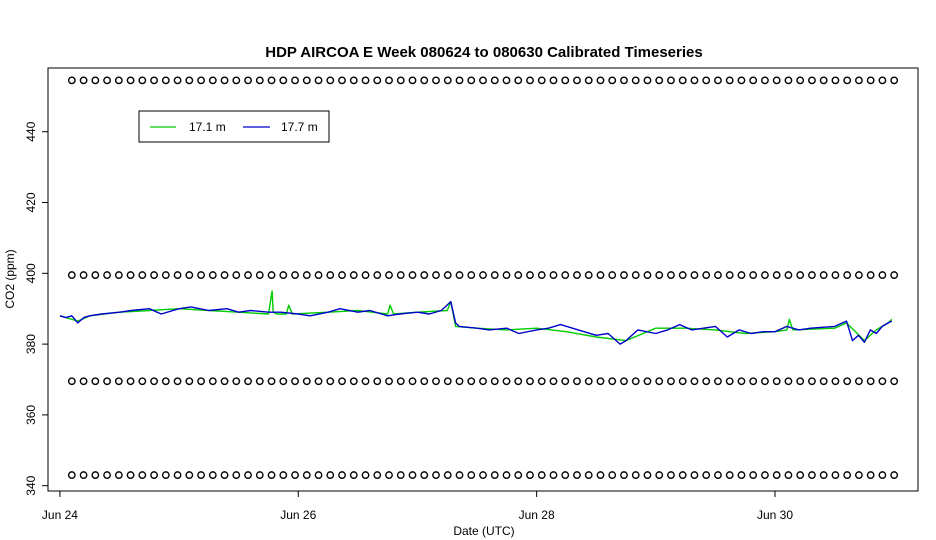  Describe the element at coordinates (31, 273) in the screenshot. I see `y-tick-label: 400` at that location.